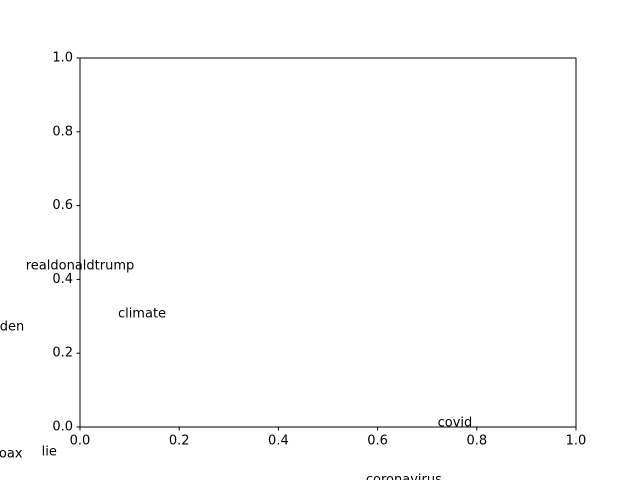 This screenshot has height=480, width=640. I want to click on word-label: biden, so click(12, 327).